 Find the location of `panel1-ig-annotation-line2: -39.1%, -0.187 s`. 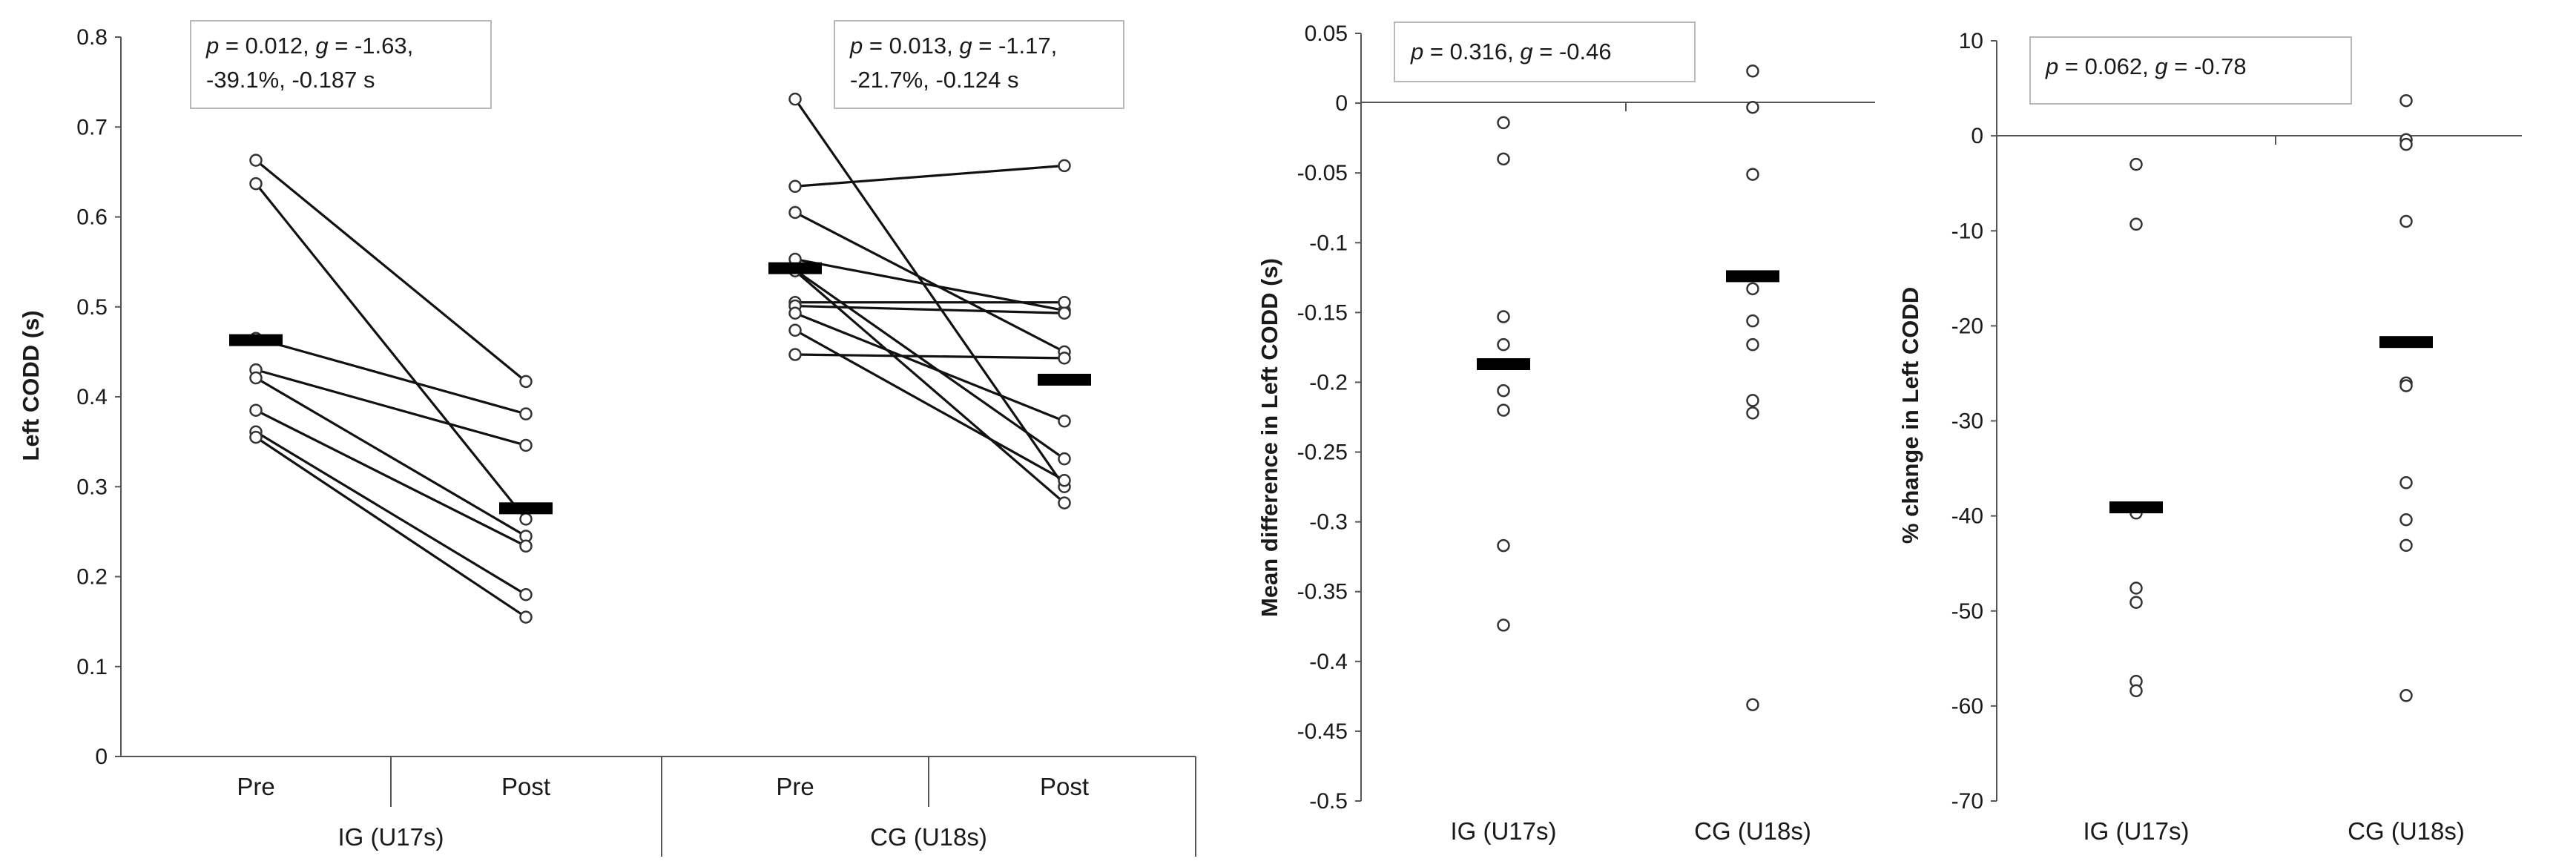

panel1-ig-annotation-line2: -39.1%, -0.187 s is located at coordinates (290, 80).